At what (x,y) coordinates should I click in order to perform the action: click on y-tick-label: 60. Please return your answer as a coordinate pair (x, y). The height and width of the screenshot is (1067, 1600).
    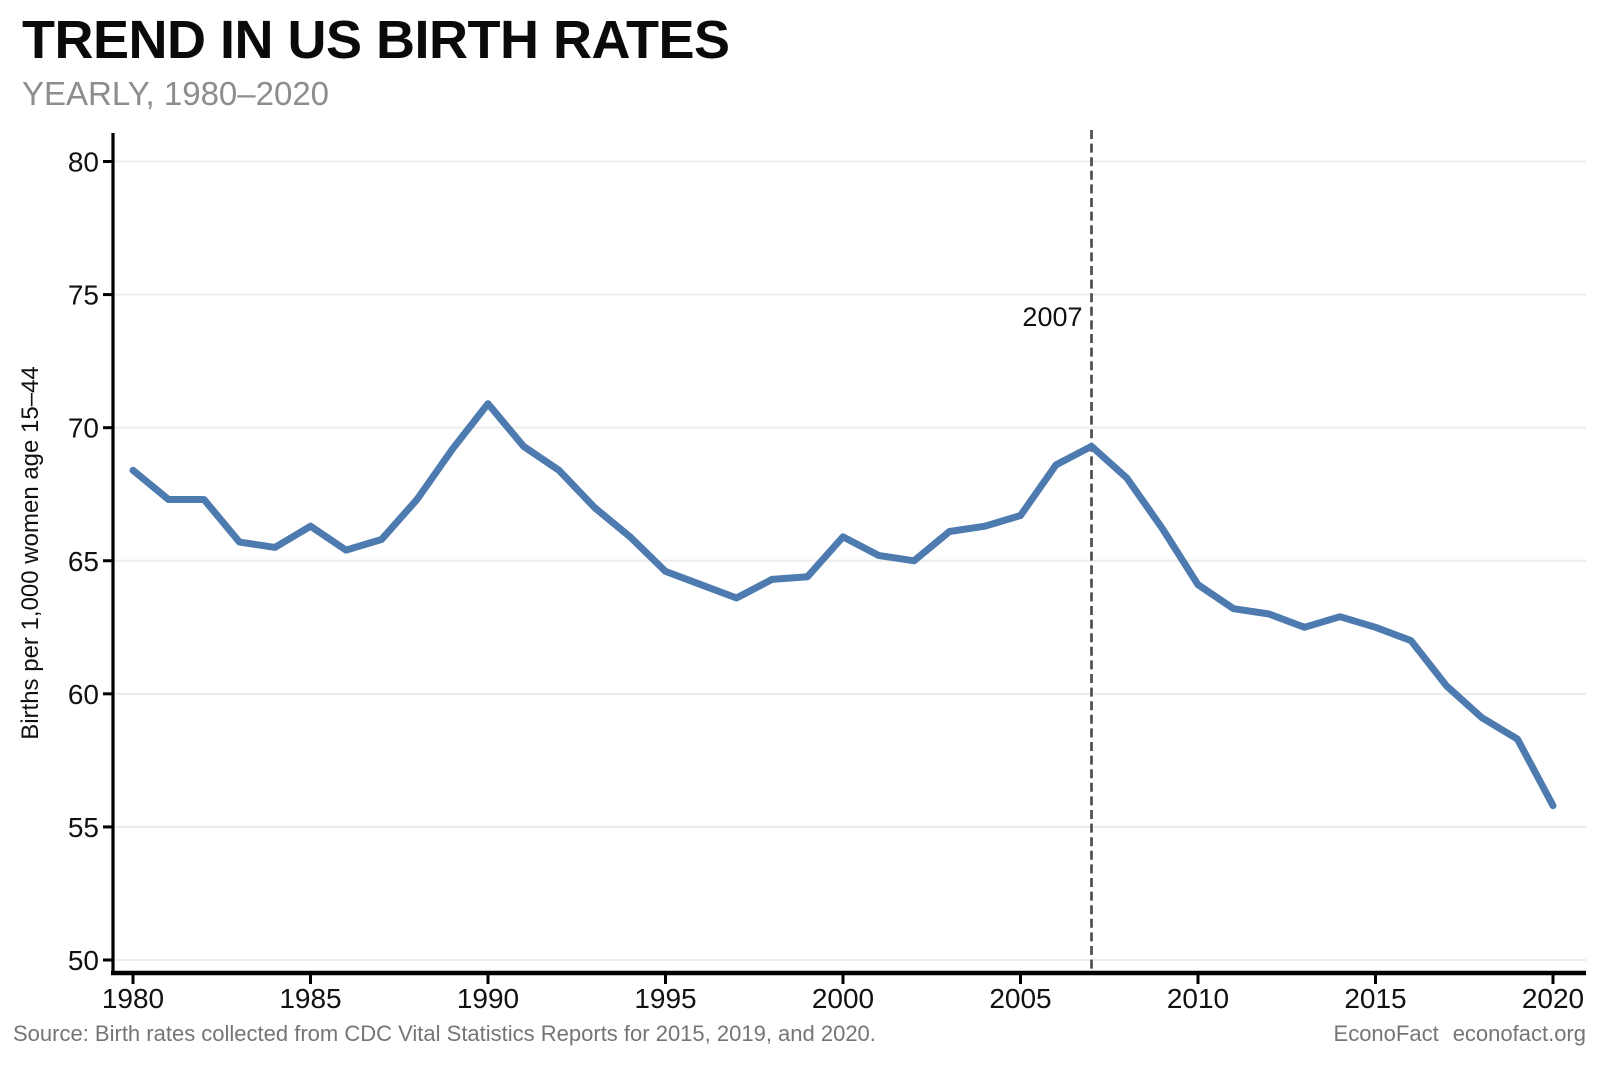
    Looking at the image, I should click on (83, 694).